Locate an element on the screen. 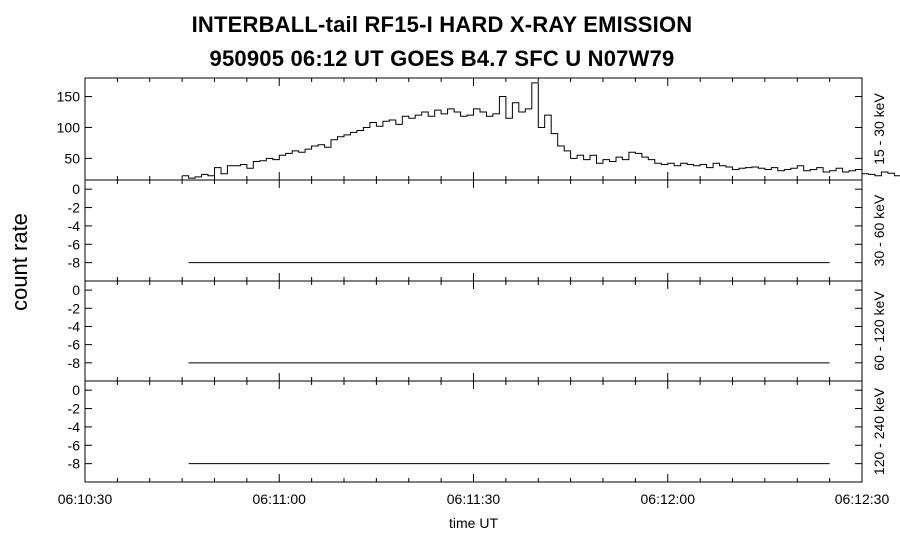 This screenshot has width=900, height=548. y-tick-label: 50 is located at coordinates (72, 158).